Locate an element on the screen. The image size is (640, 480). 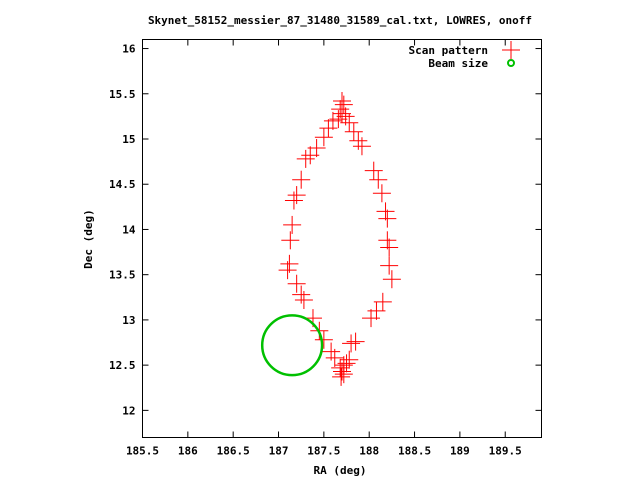
y-tick-label: 16 is located at coordinates (129, 49).